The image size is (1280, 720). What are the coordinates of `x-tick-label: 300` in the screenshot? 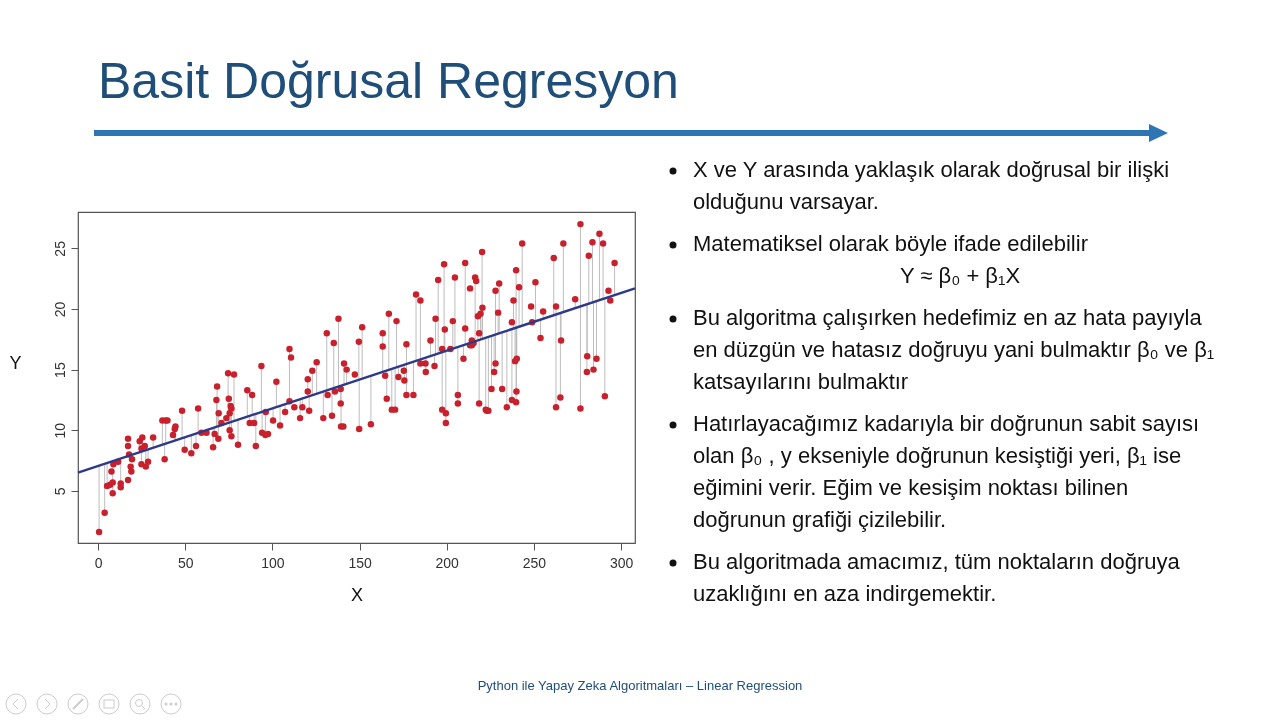 It's located at (621, 562).